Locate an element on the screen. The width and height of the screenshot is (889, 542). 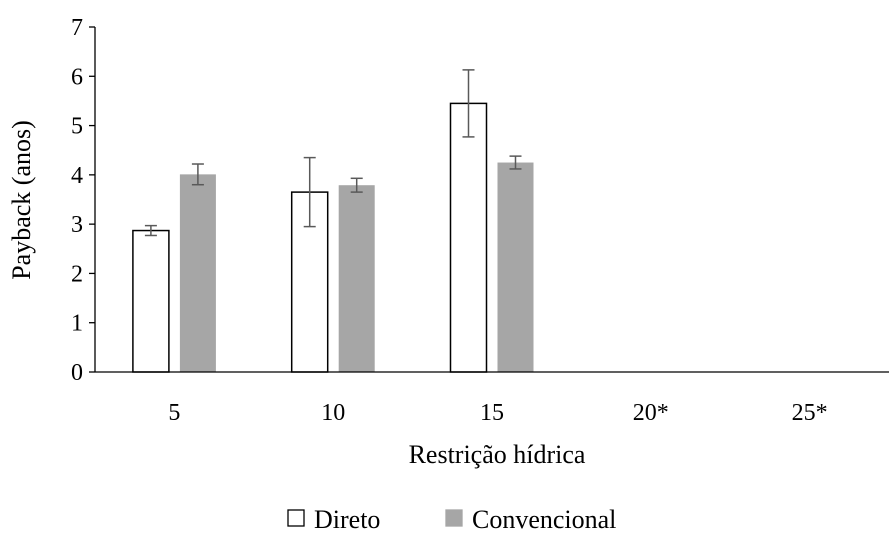
legend-label-convencional: Convencional is located at coordinates (544, 519).